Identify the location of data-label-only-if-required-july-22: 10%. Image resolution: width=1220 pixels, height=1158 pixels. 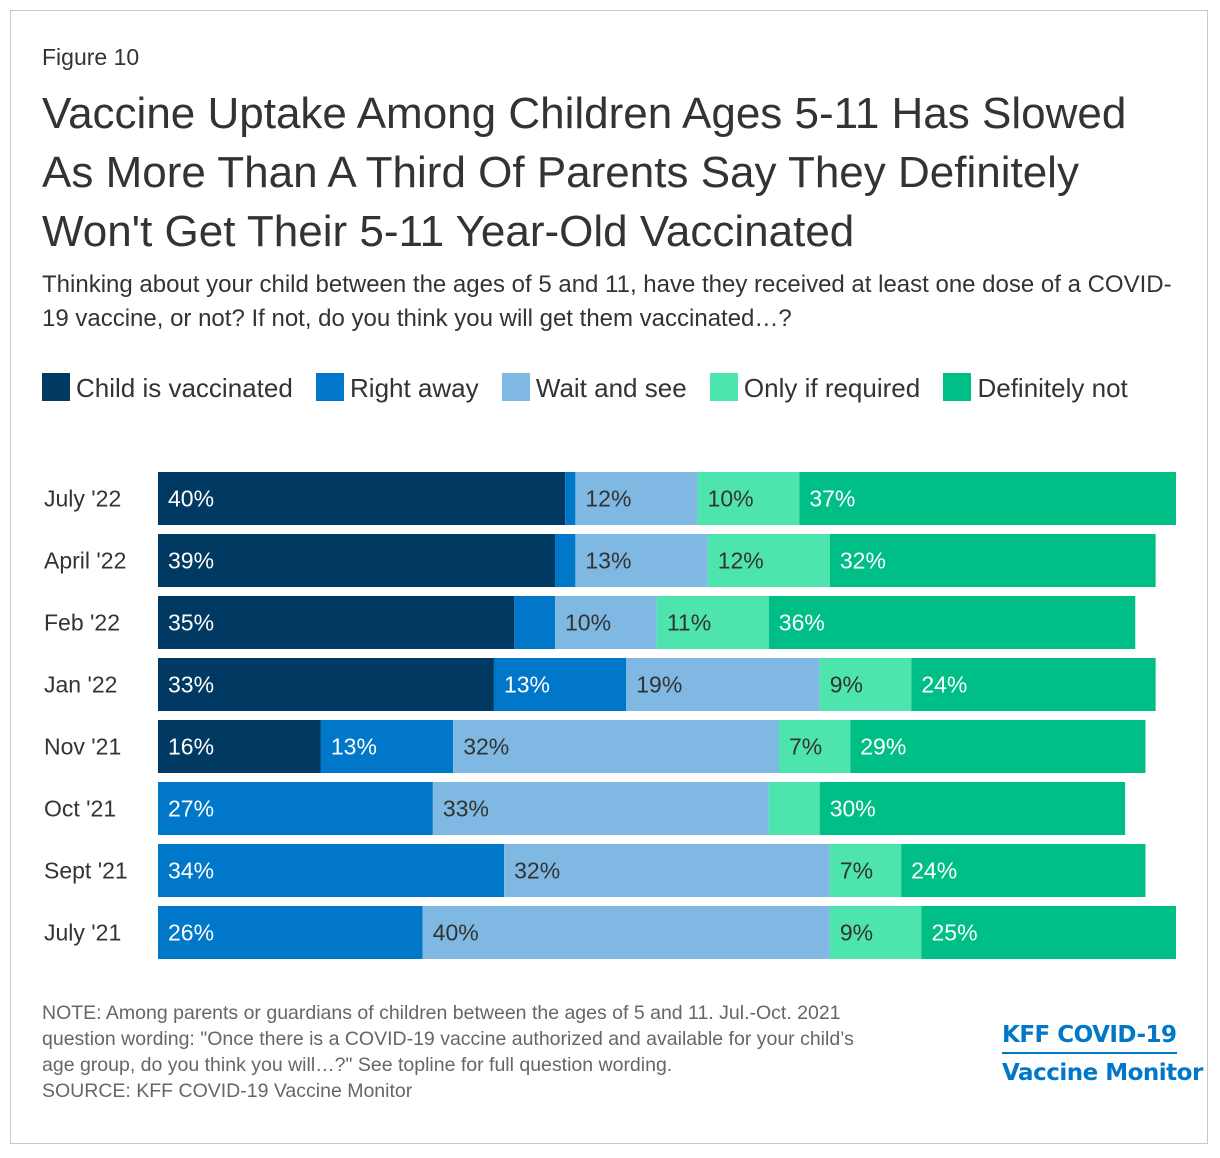
(731, 499).